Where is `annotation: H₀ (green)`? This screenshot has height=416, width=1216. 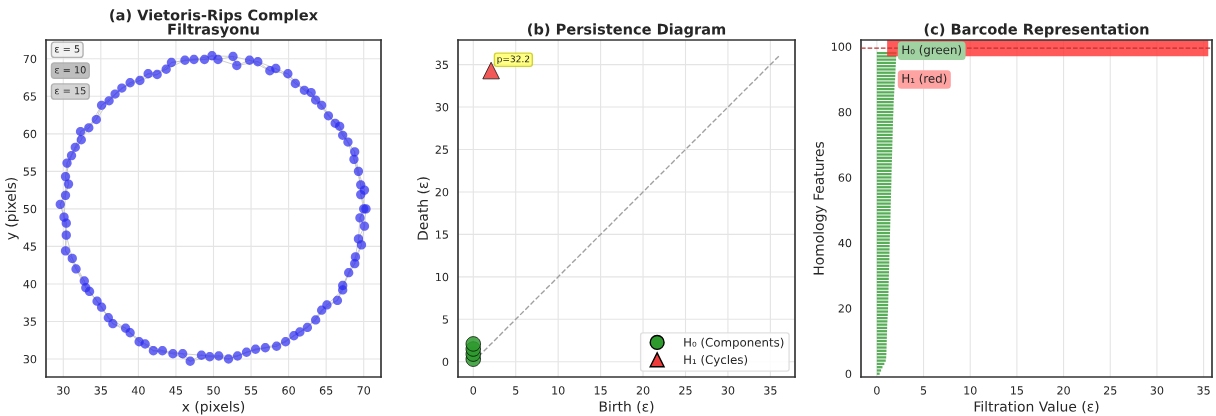
annotation: H₀ (green) is located at coordinates (932, 51).